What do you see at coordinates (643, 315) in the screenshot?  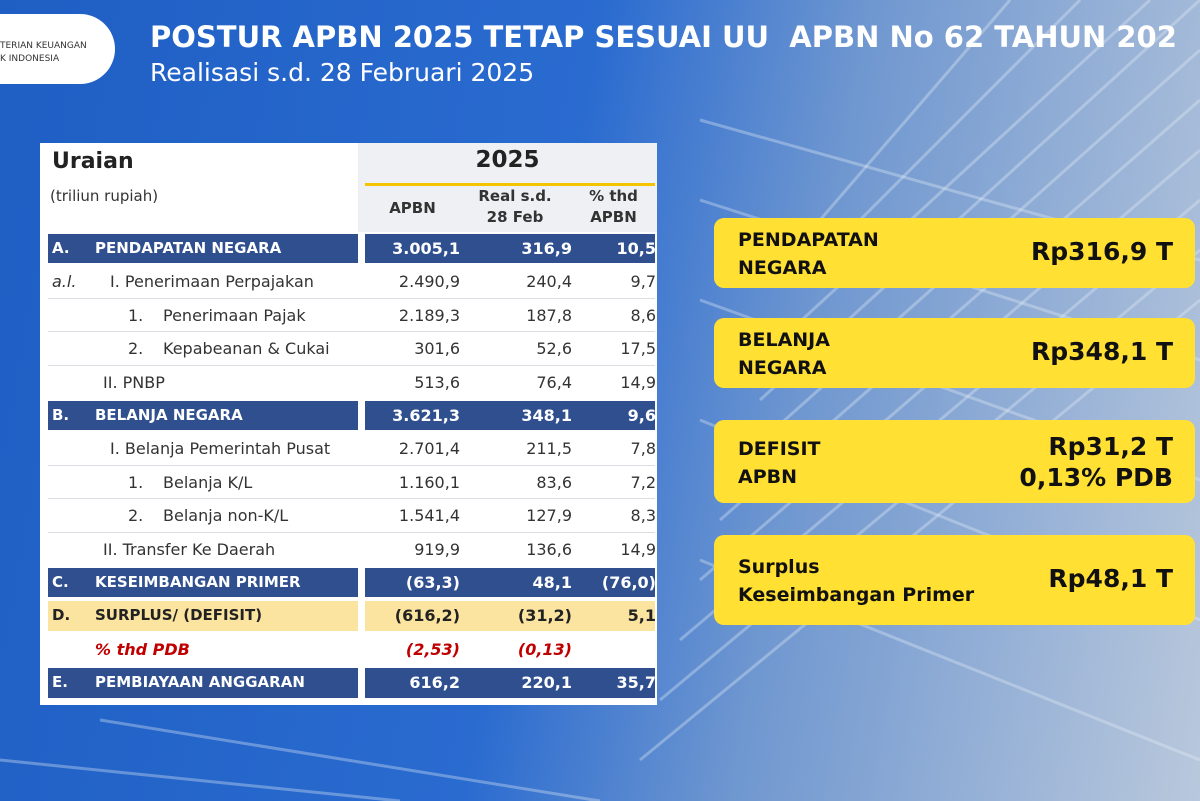 I see `row-value: 8,6` at bounding box center [643, 315].